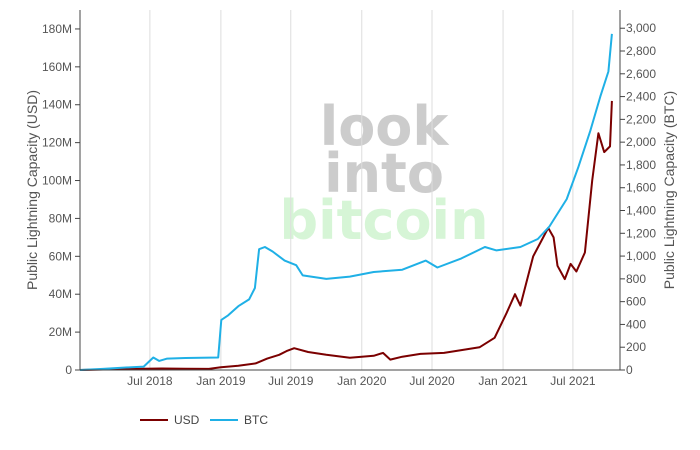  Describe the element at coordinates (641, 233) in the screenshot. I see `y-right-tick-label: 1,200` at that location.